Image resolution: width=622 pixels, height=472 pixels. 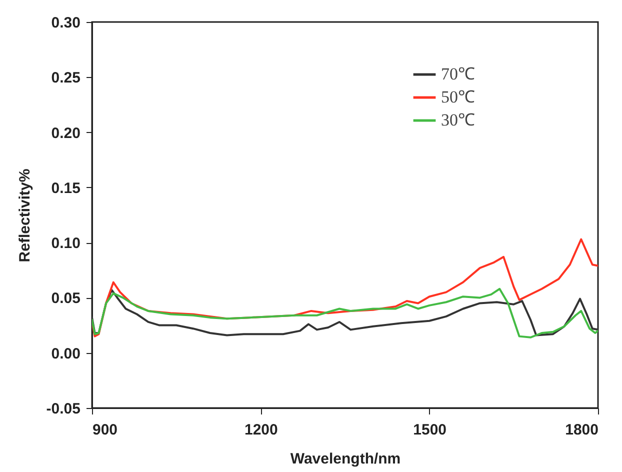 What do you see at coordinates (581, 430) in the screenshot?
I see `x-tick-label: 1800` at bounding box center [581, 430].